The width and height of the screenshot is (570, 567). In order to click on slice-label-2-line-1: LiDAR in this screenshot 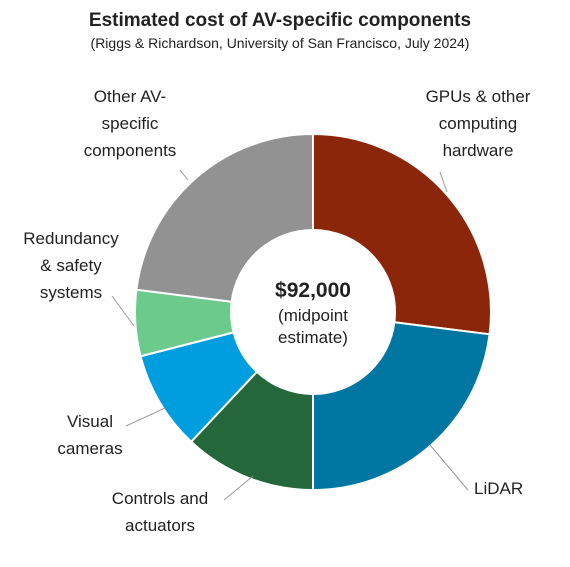, I will do `click(498, 488)`.